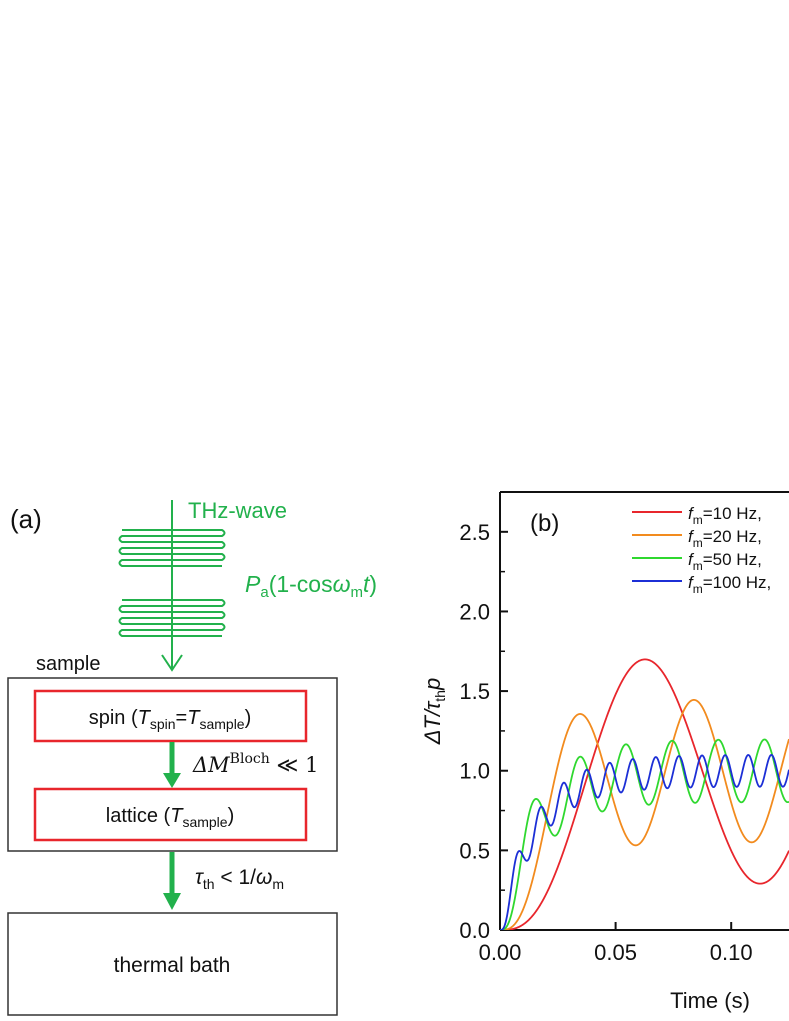 This screenshot has height=1021, width=789. Describe the element at coordinates (474, 691) in the screenshot. I see `y-tick-label: 1.5` at that location.